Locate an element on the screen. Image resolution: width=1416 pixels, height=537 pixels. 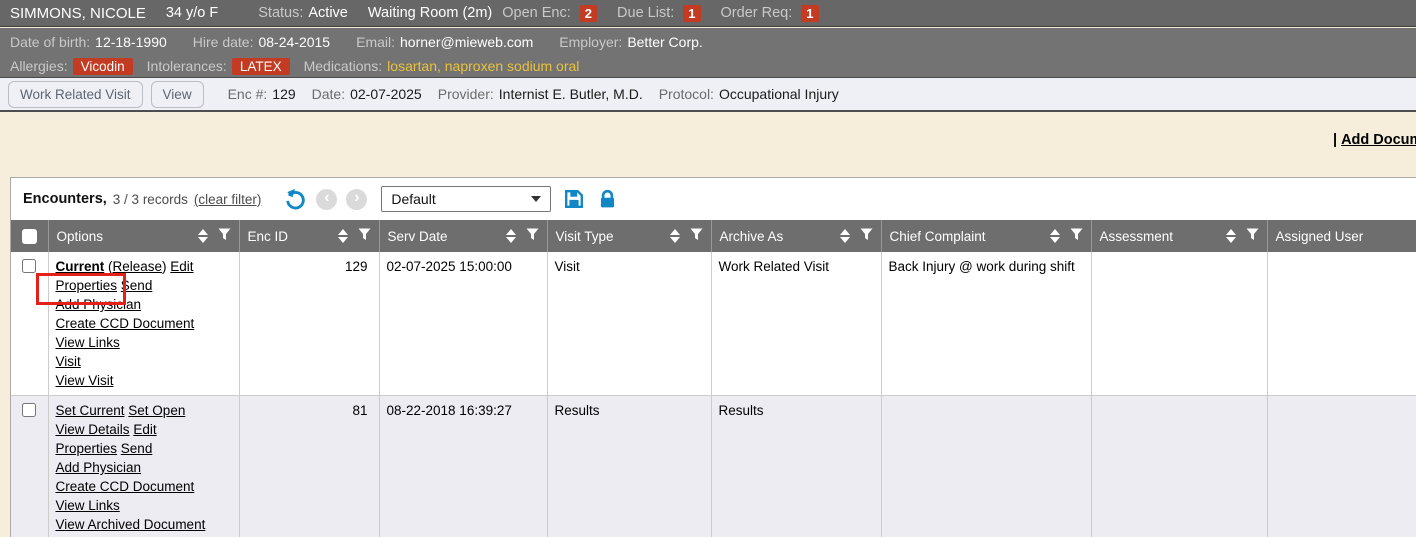
view-visit-link: View Visit is located at coordinates (84, 380).